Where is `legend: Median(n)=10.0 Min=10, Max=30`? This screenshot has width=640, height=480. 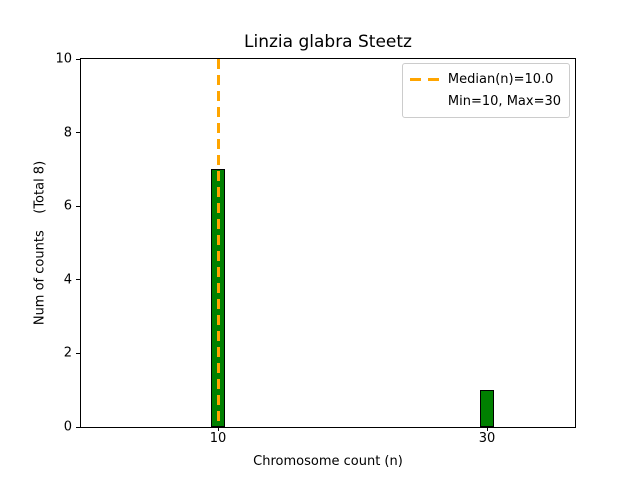 legend: Median(n)=10.0 Min=10, Max=30 is located at coordinates (485, 90).